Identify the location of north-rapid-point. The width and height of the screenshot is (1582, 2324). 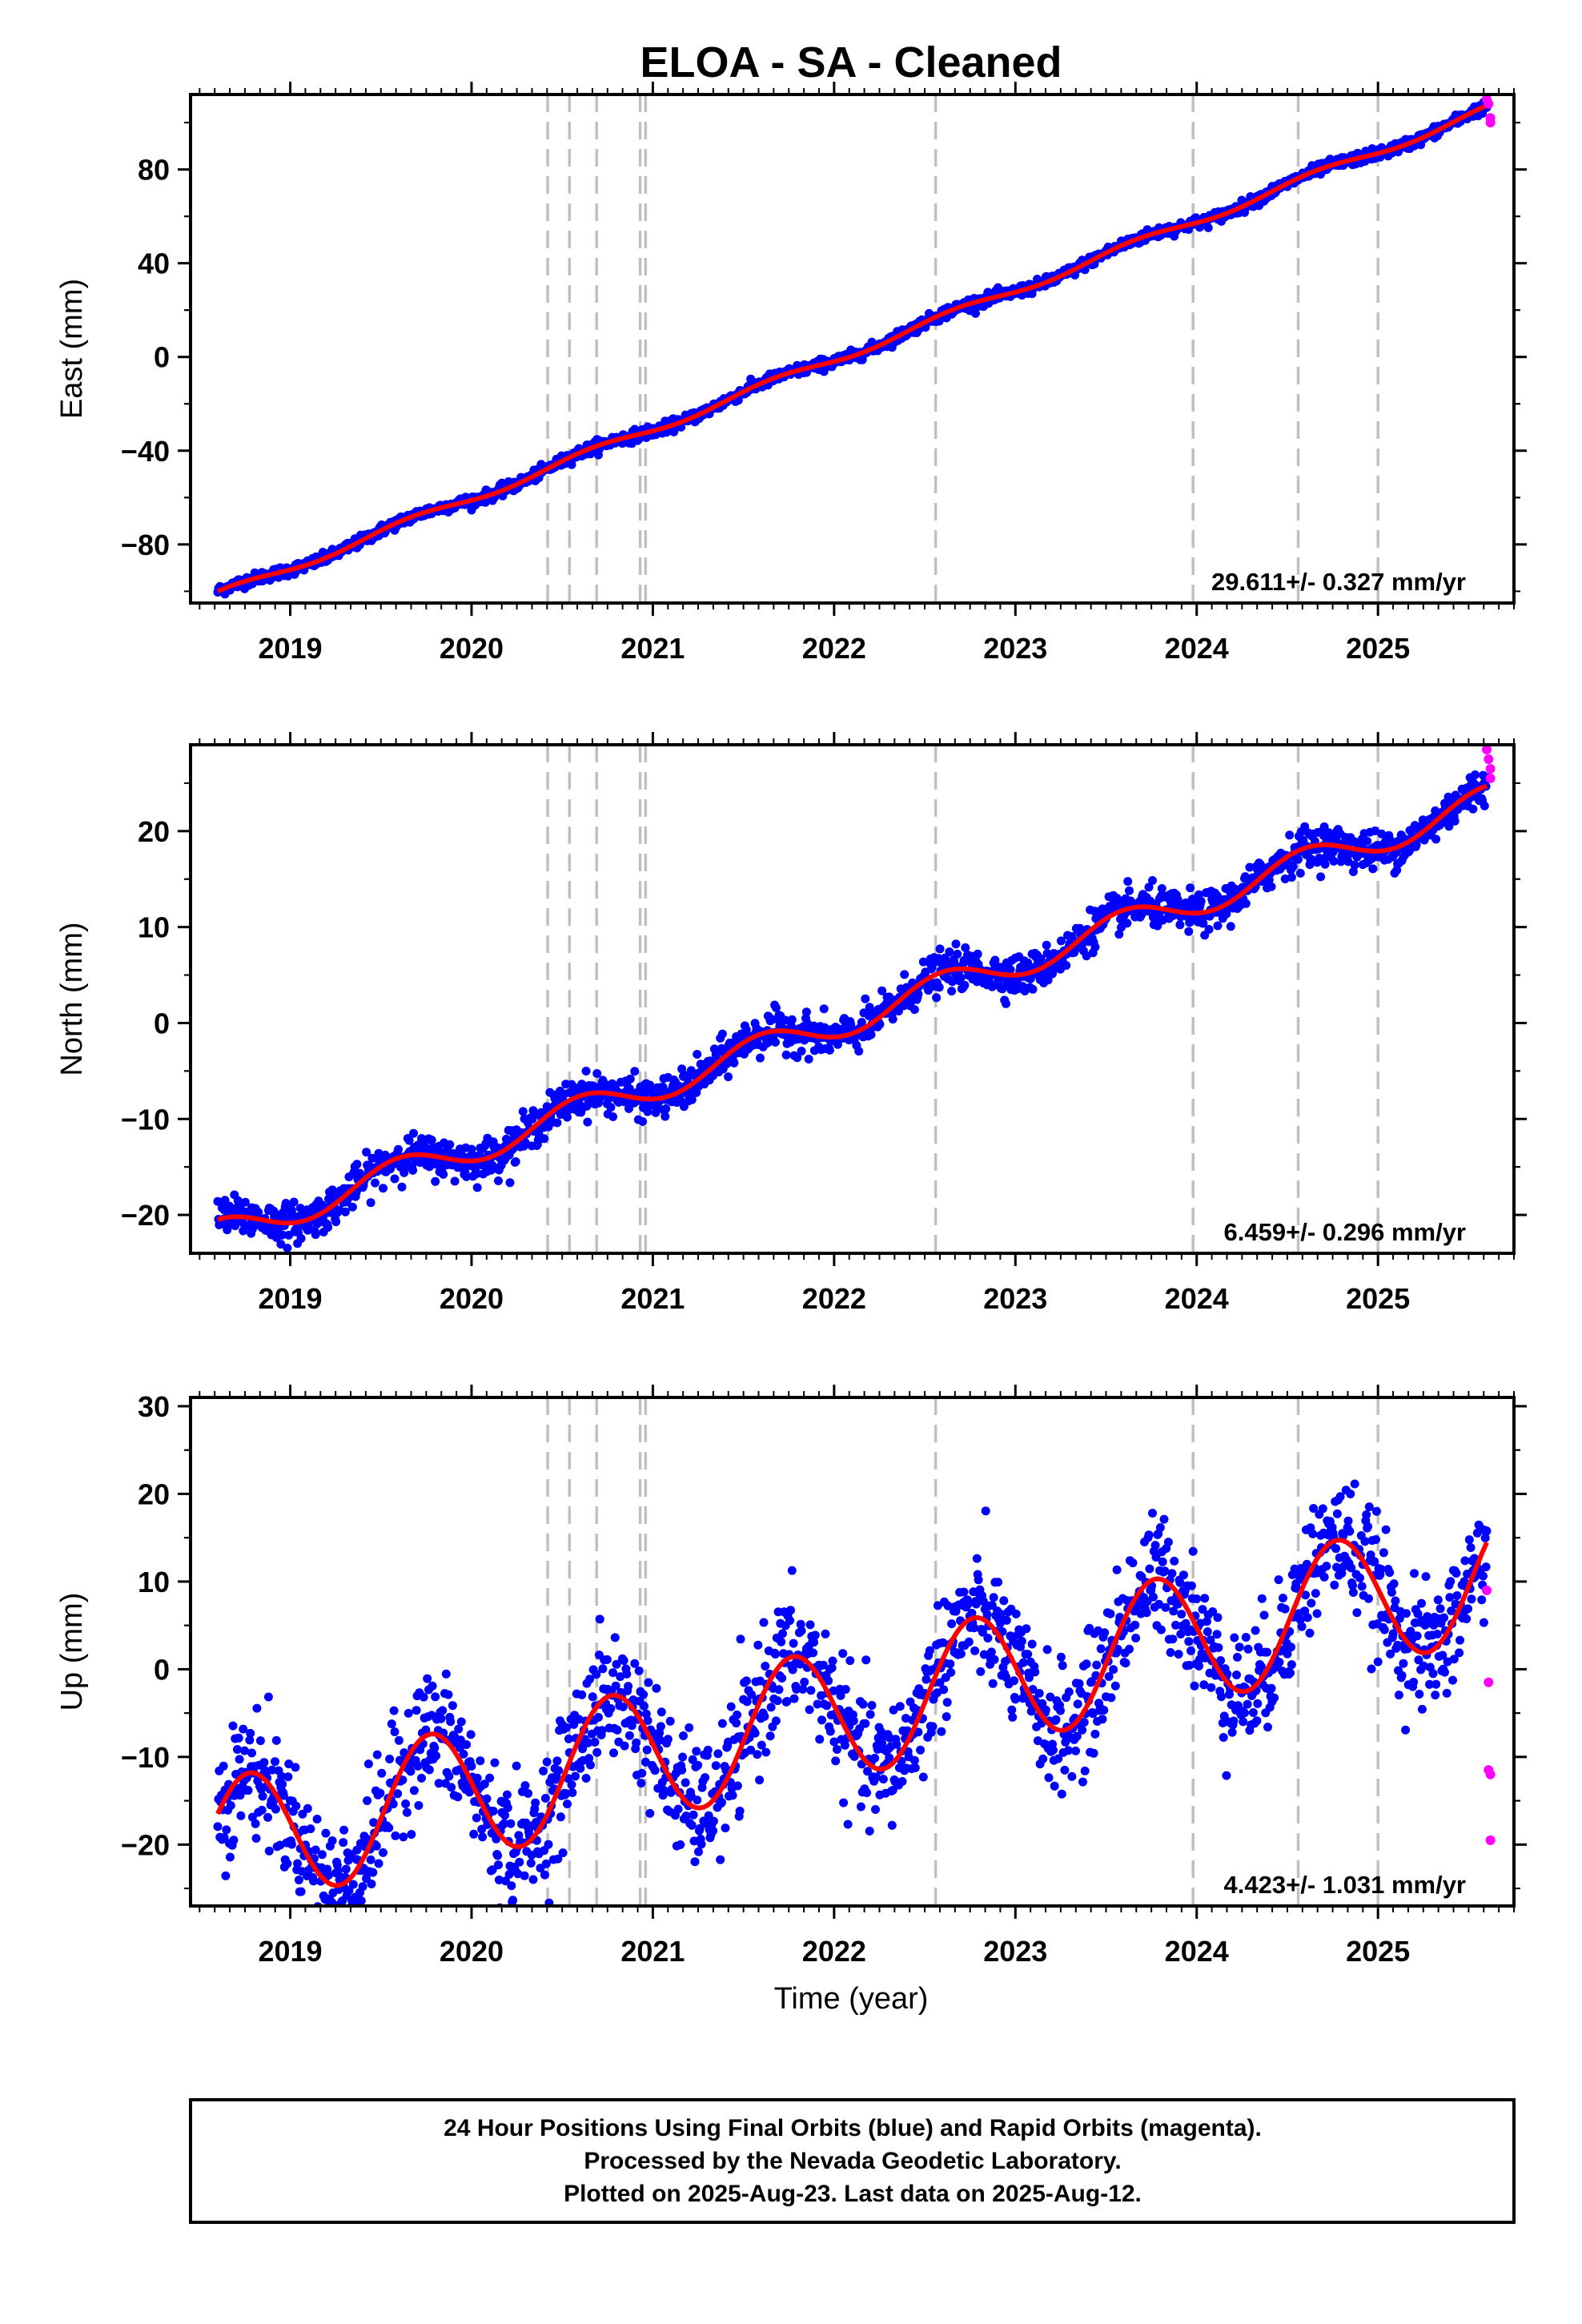
(1491, 778).